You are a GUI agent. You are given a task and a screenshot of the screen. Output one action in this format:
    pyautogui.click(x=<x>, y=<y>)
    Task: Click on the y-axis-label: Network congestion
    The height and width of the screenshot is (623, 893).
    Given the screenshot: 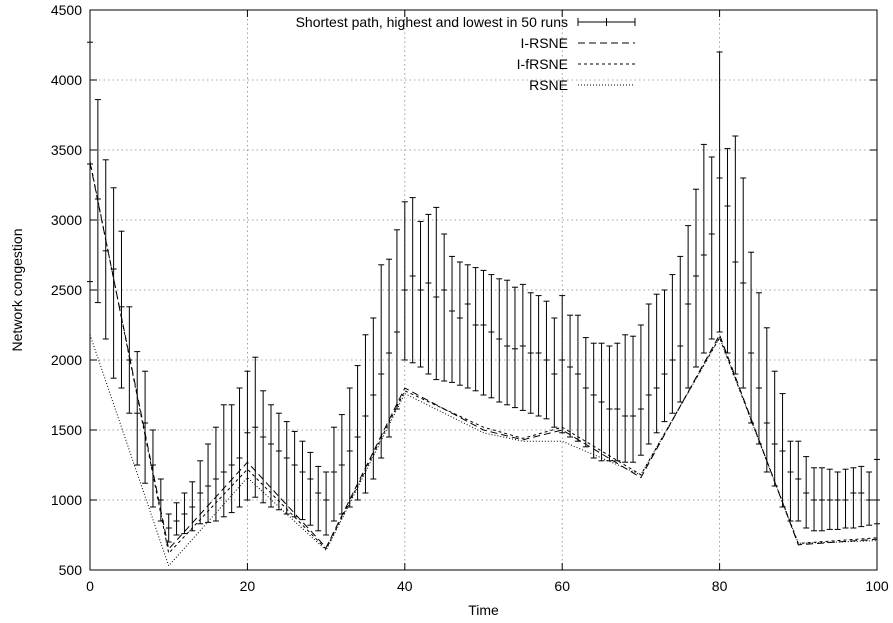 What is the action you would take?
    pyautogui.click(x=17, y=290)
    